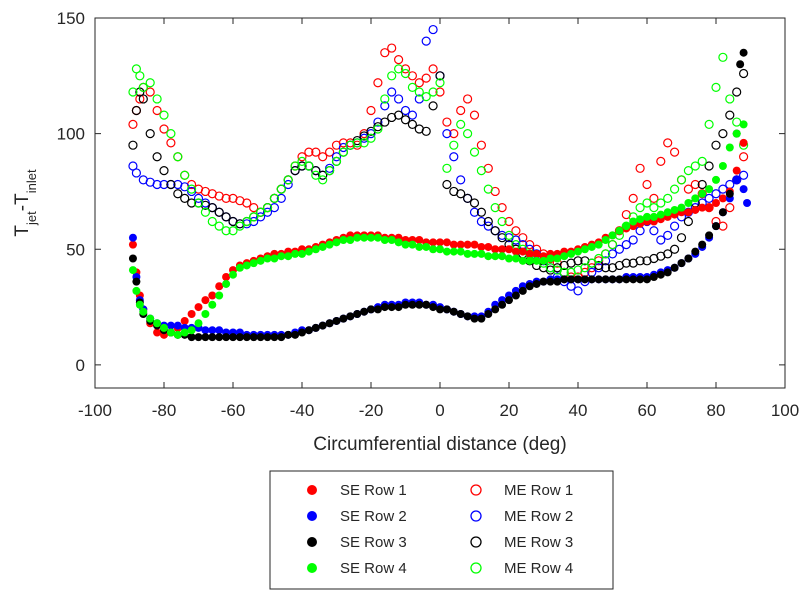 Image resolution: width=812 pixels, height=595 pixels. Describe the element at coordinates (371, 410) in the screenshot. I see `x-tick-label: -20` at that location.